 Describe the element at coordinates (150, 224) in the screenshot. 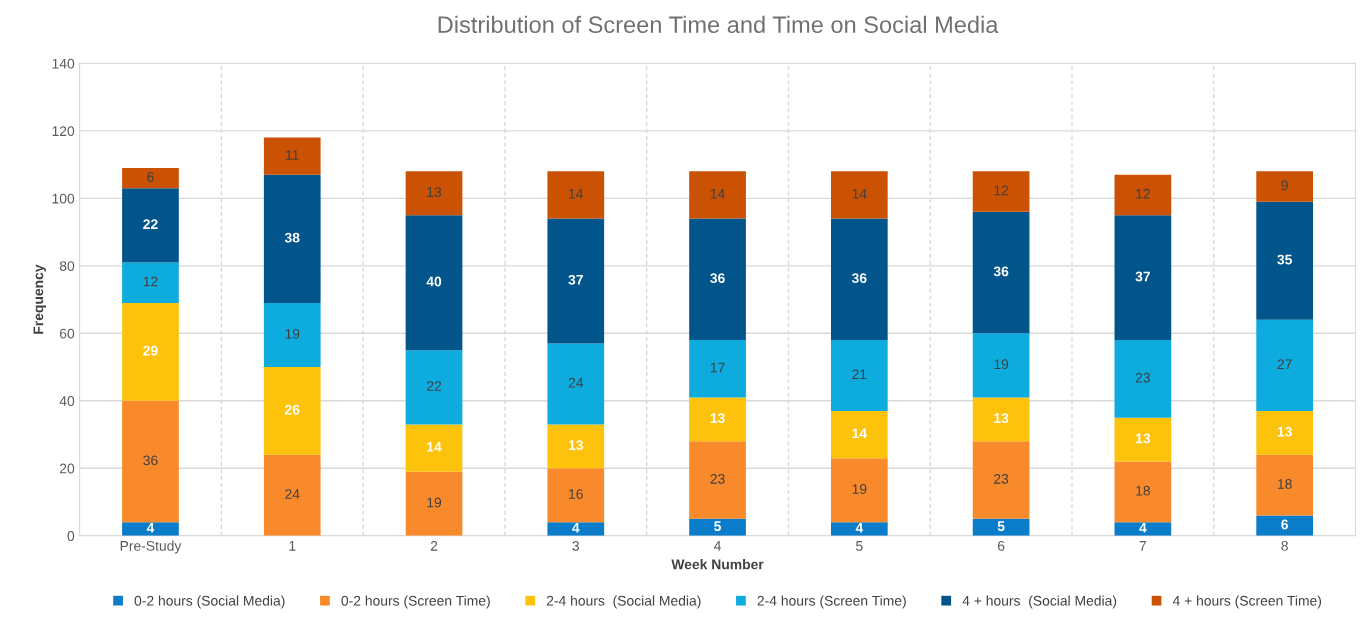

I see `data-label: 22` at that location.